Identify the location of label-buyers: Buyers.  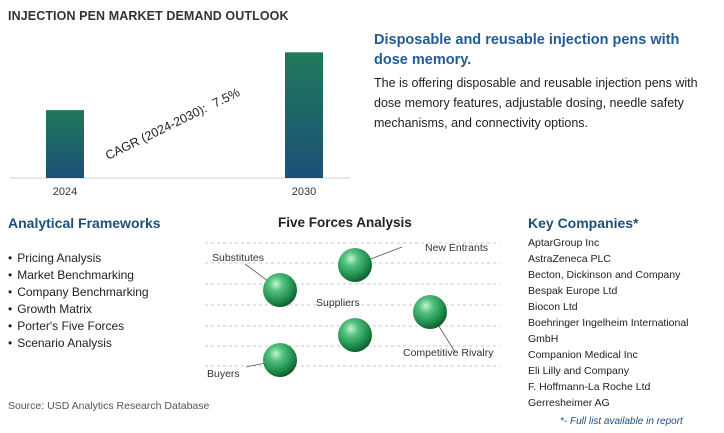
(223, 374).